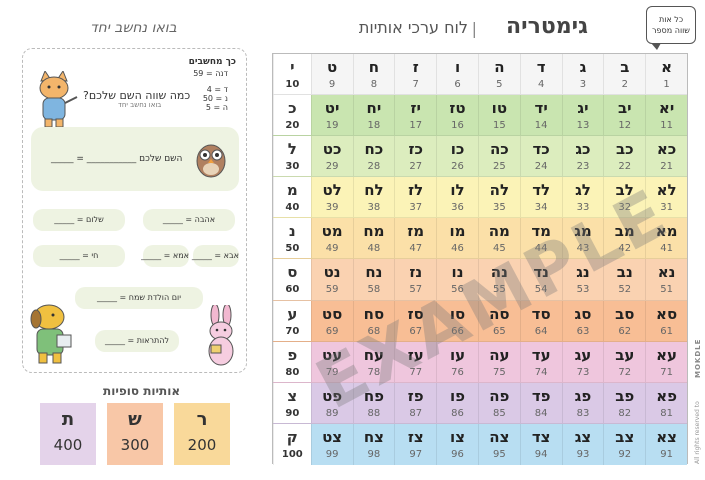  I want to click on letter-cell: לג 33, so click(582, 197).